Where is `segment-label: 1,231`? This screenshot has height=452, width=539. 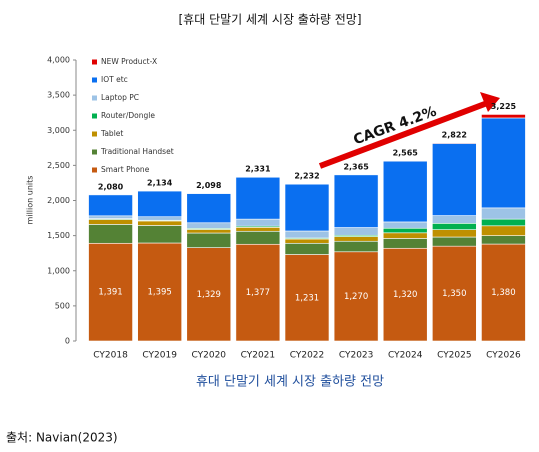
segment-label: 1,231 is located at coordinates (307, 298).